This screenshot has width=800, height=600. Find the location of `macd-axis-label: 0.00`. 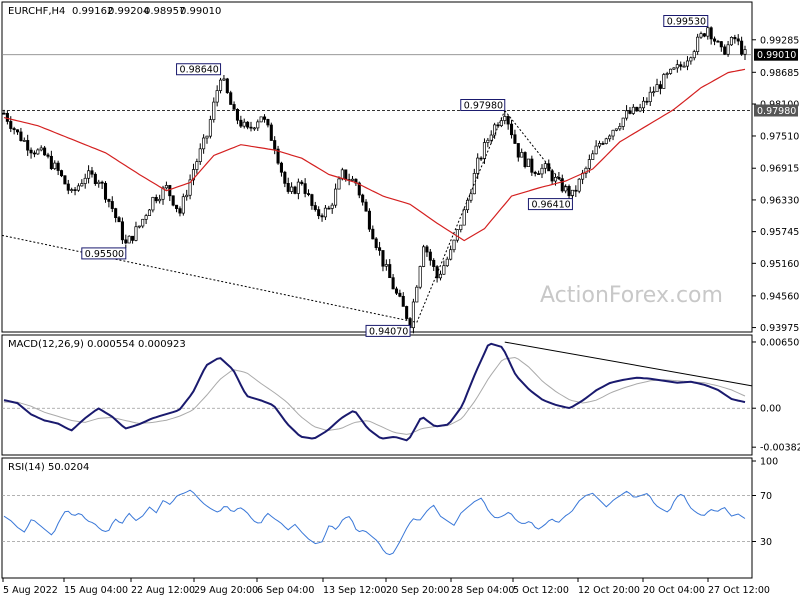

macd-axis-label: 0.00 is located at coordinates (770, 409).